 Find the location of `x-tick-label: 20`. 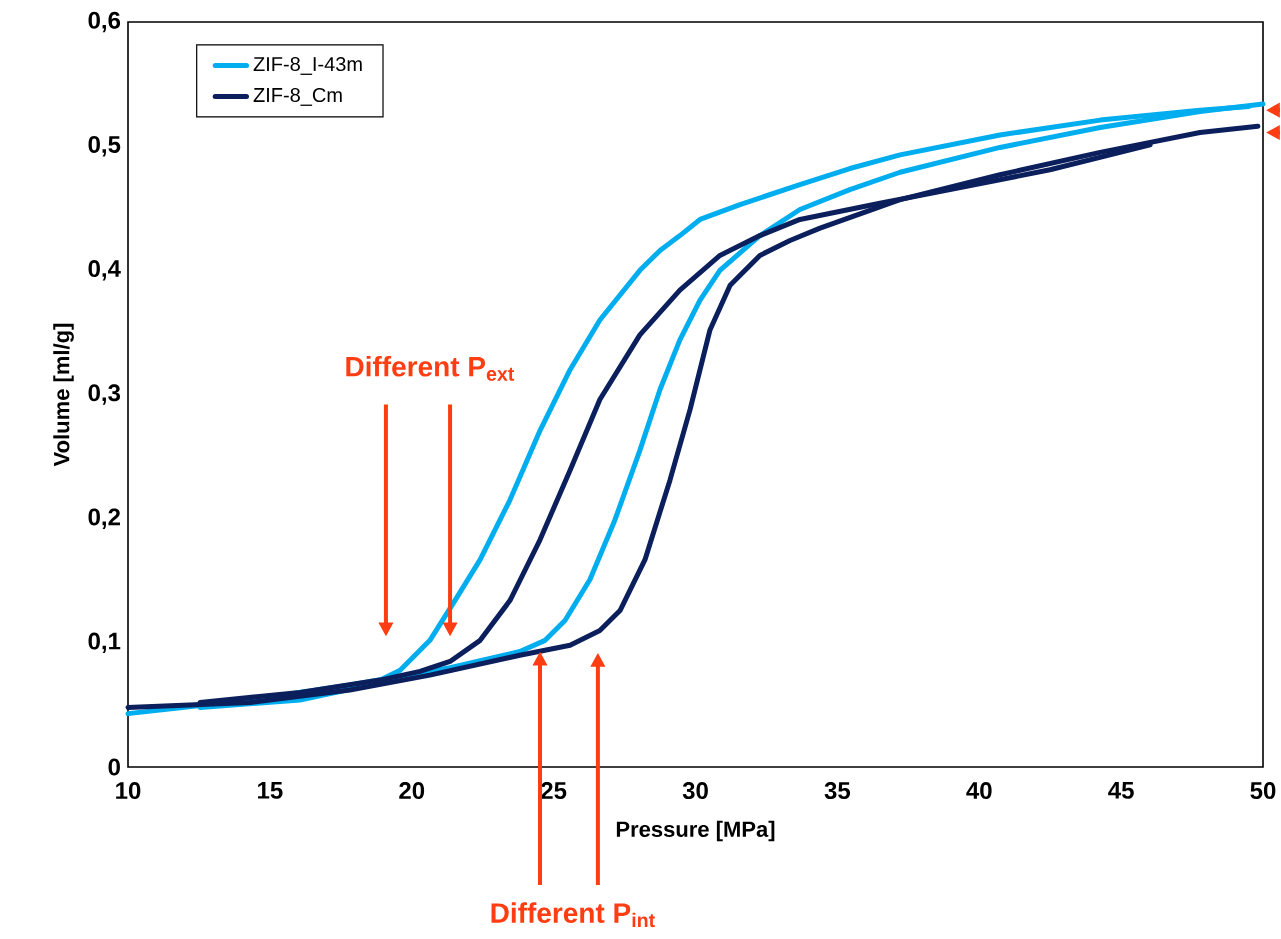

x-tick-label: 20 is located at coordinates (412, 791).